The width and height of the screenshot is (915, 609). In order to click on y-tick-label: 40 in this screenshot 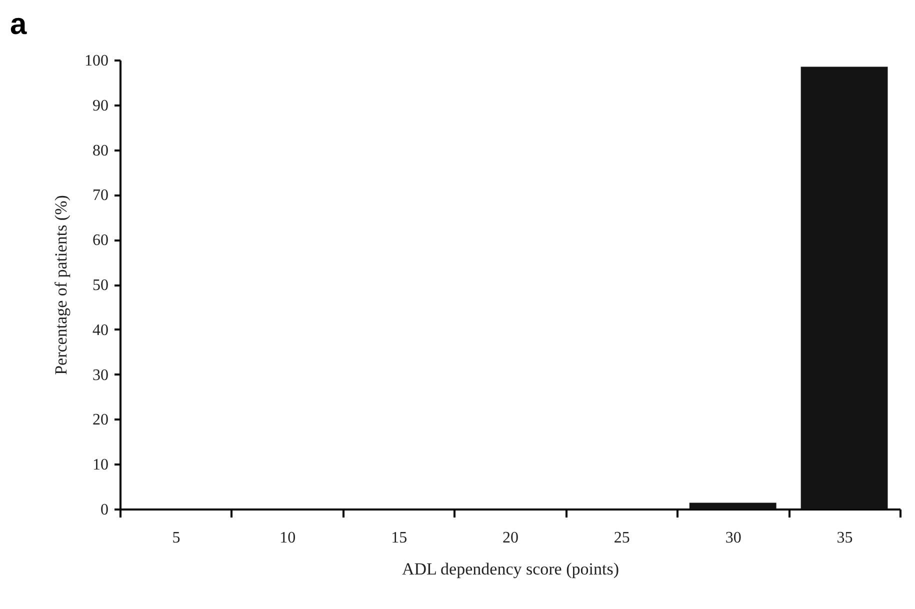, I will do `click(100, 330)`.